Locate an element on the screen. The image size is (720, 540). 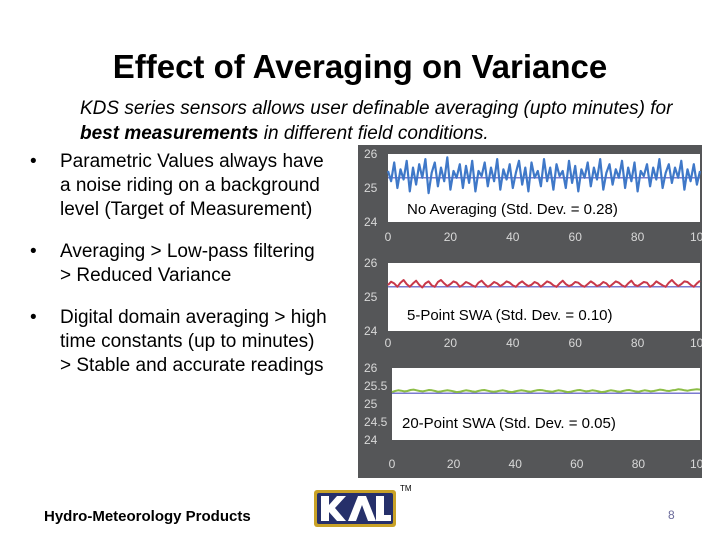
kal-logo is located at coordinates (355, 508).